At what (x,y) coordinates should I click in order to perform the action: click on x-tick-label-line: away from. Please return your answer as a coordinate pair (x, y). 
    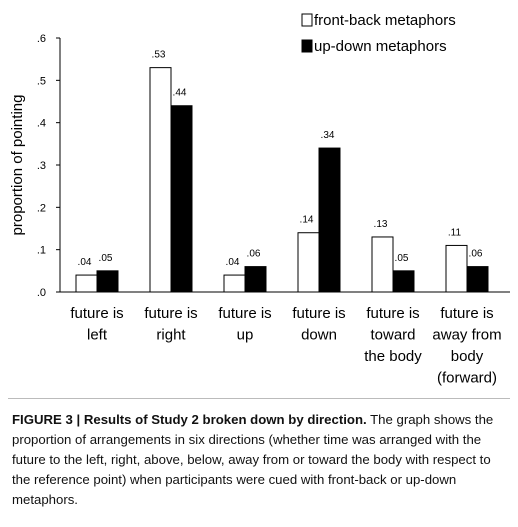
    Looking at the image, I should click on (466, 335).